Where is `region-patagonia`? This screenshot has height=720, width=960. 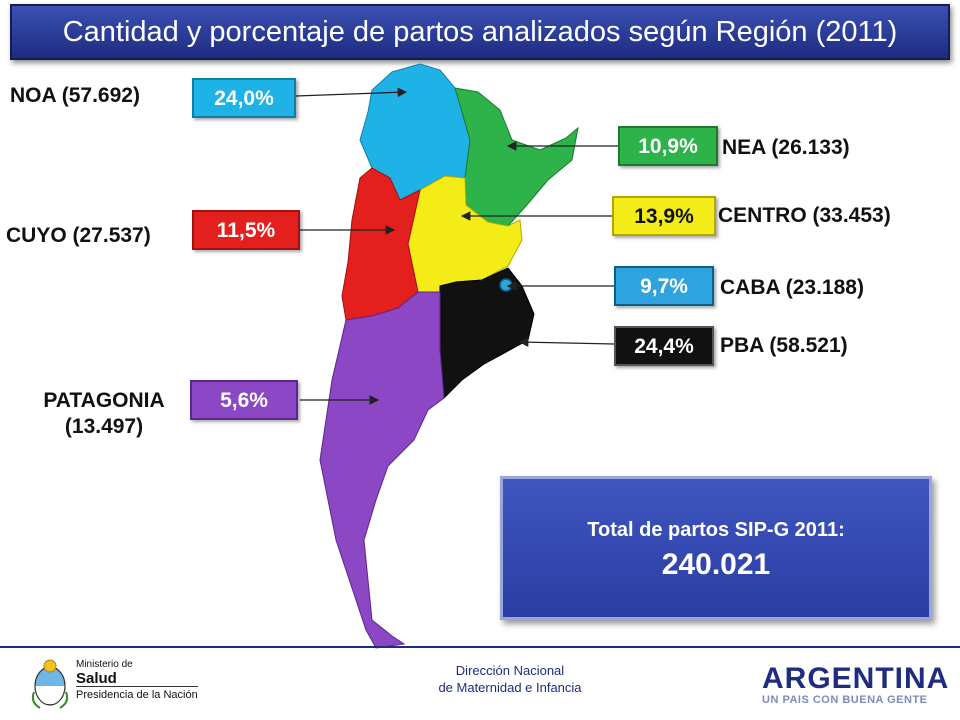 region-patagonia is located at coordinates (382, 470).